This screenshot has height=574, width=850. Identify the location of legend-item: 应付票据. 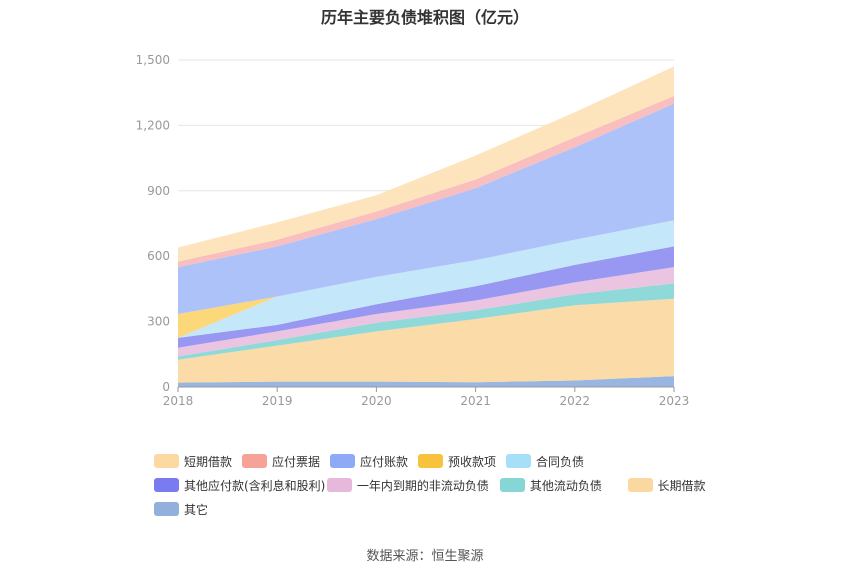
(286, 461).